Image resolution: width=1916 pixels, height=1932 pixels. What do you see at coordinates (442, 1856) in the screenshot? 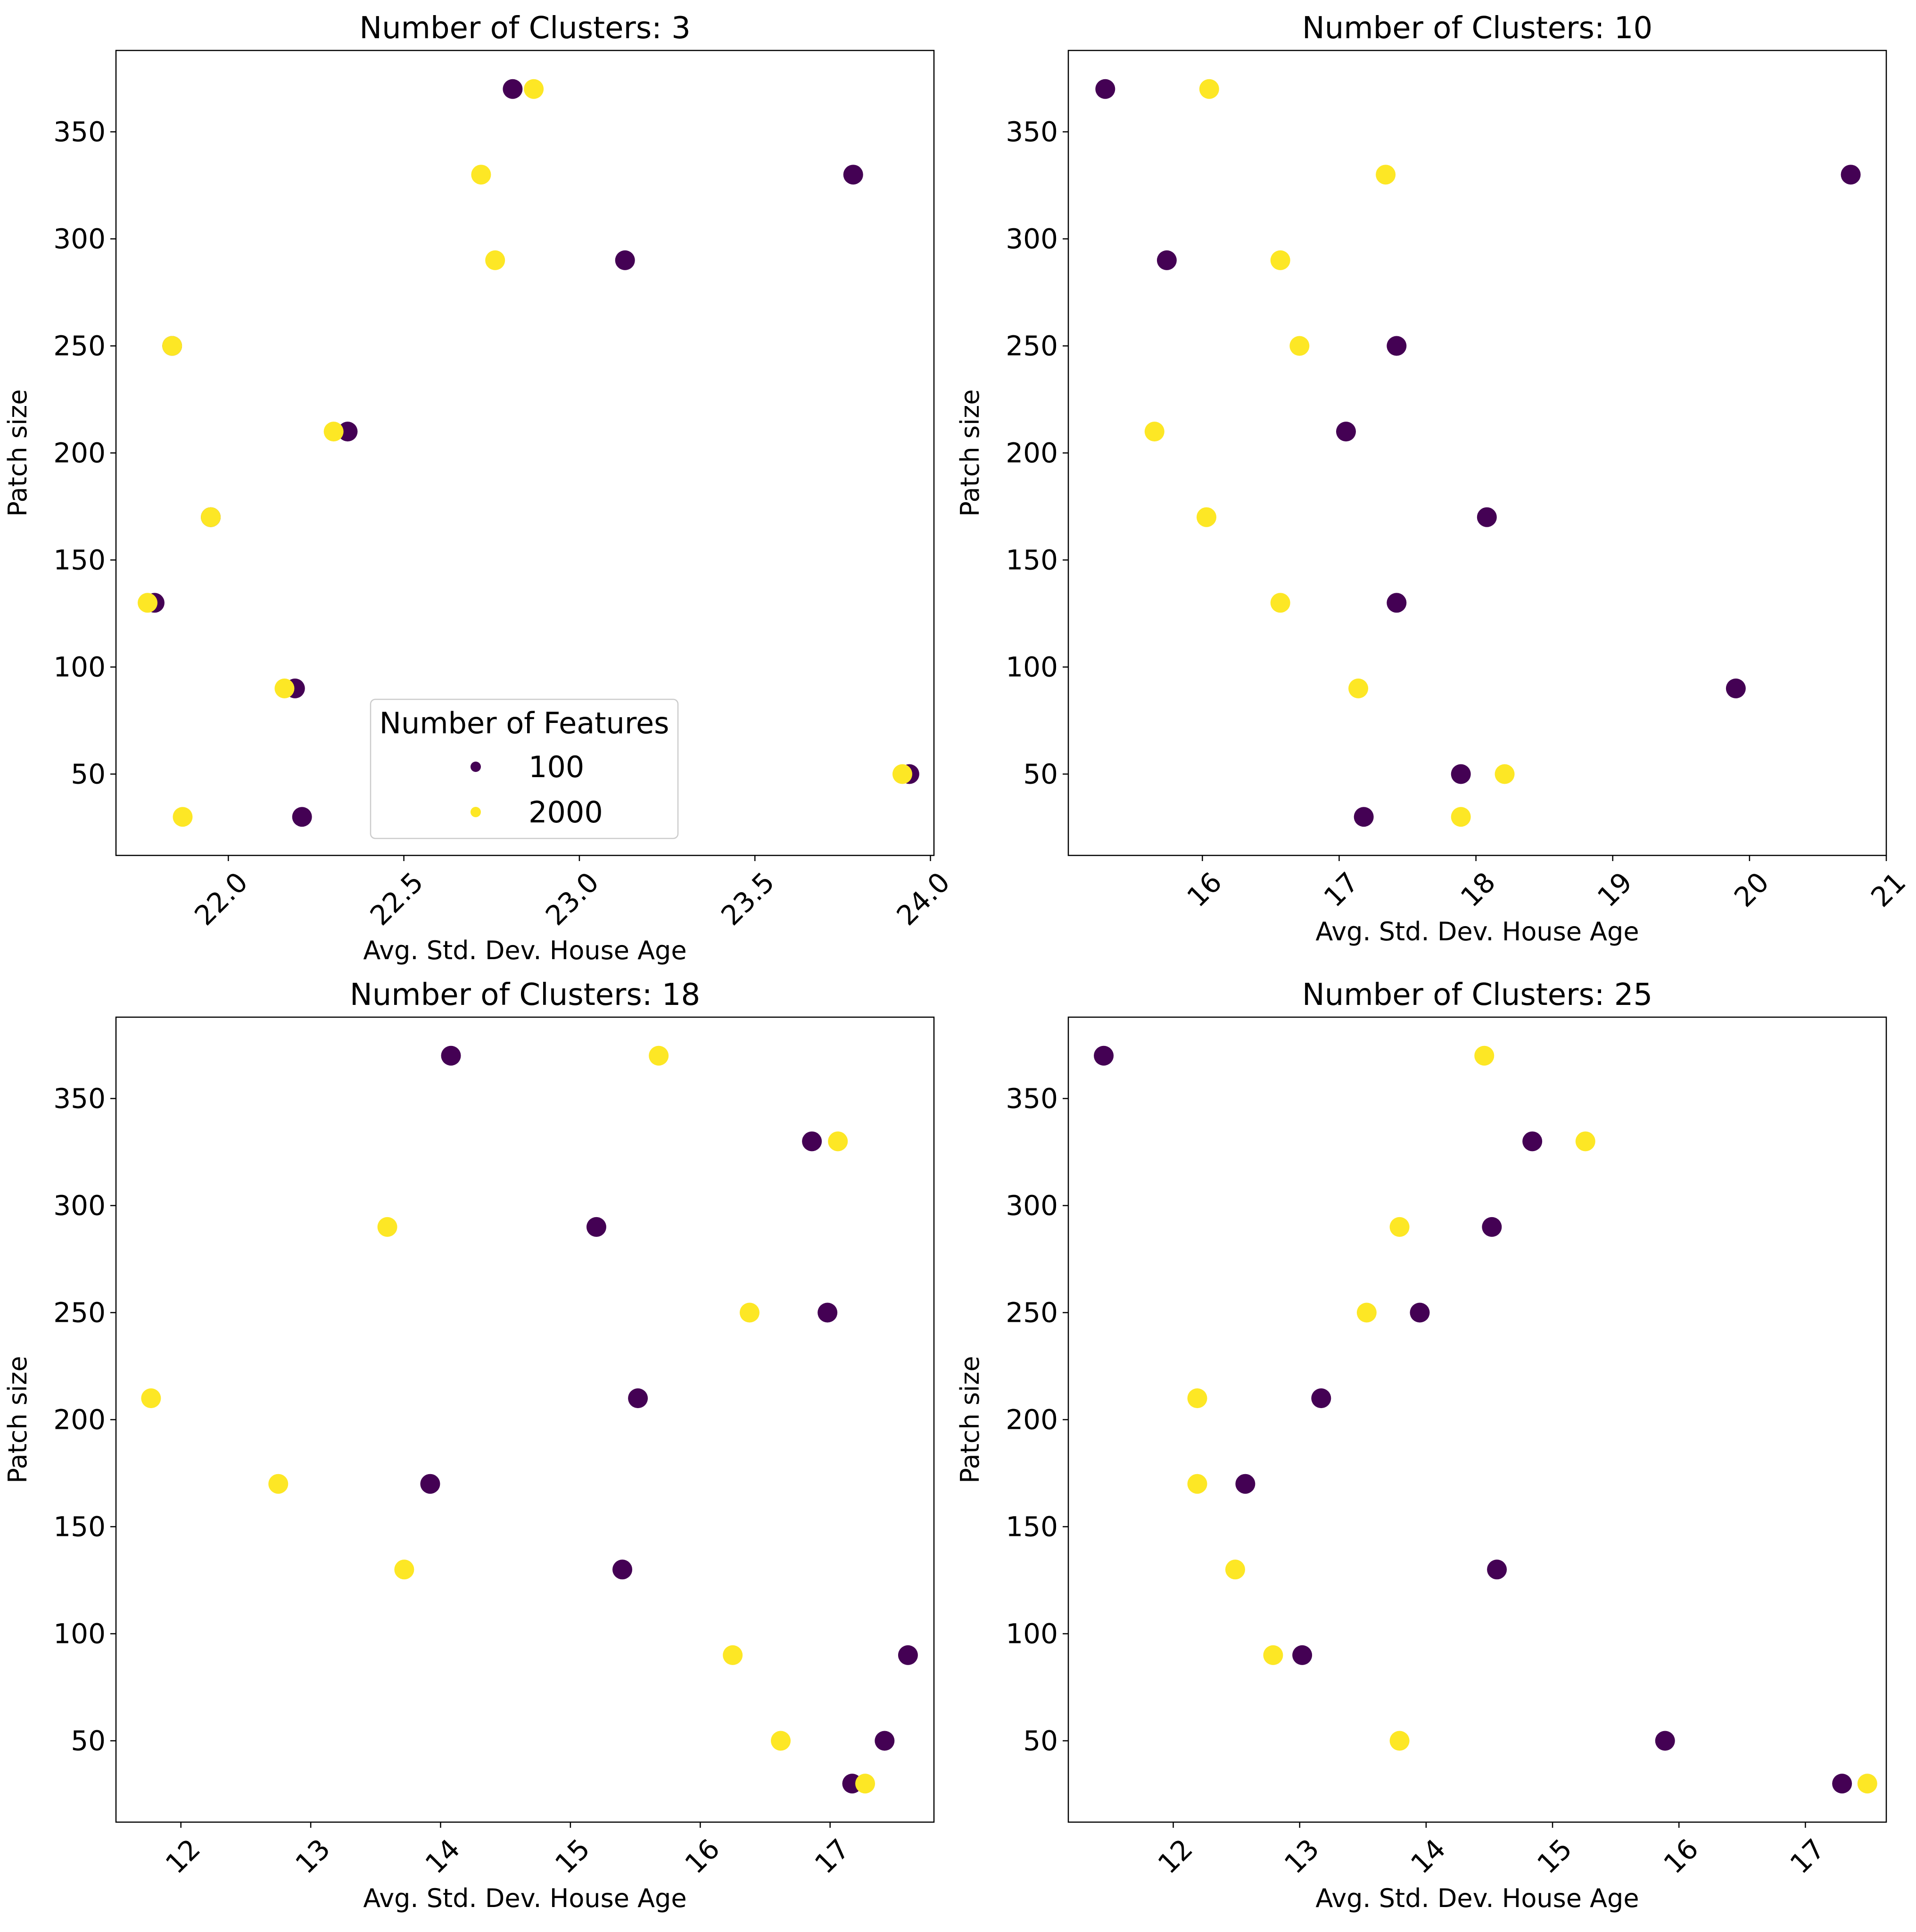
I see `x-tick-label: 14` at bounding box center [442, 1856].